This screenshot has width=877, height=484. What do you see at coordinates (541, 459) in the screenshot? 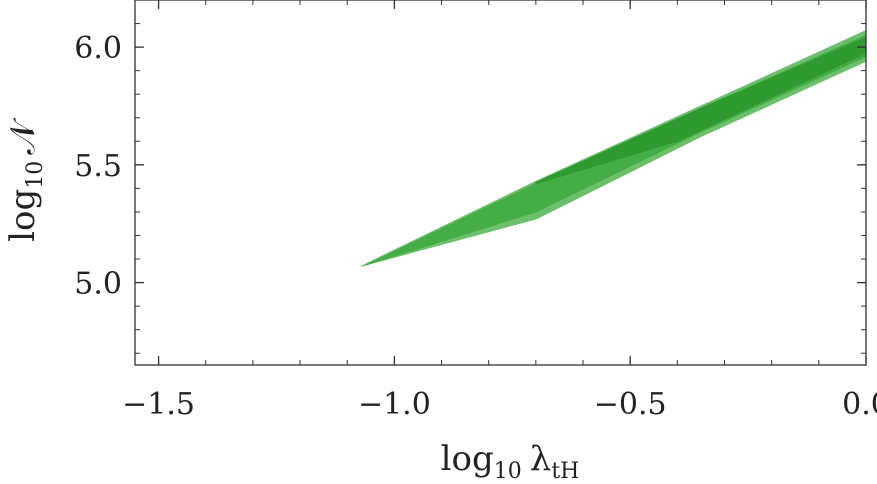
I see `x-axis-label-symbol: λ` at bounding box center [541, 459].